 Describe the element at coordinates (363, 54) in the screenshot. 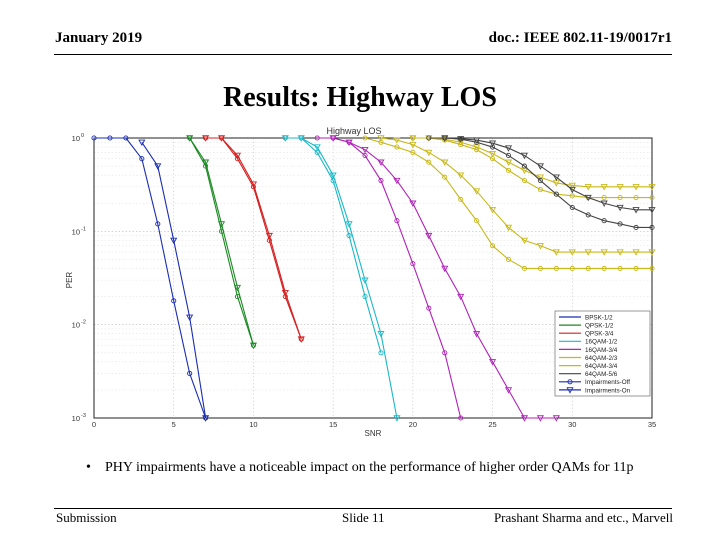

I see `header-divider` at that location.